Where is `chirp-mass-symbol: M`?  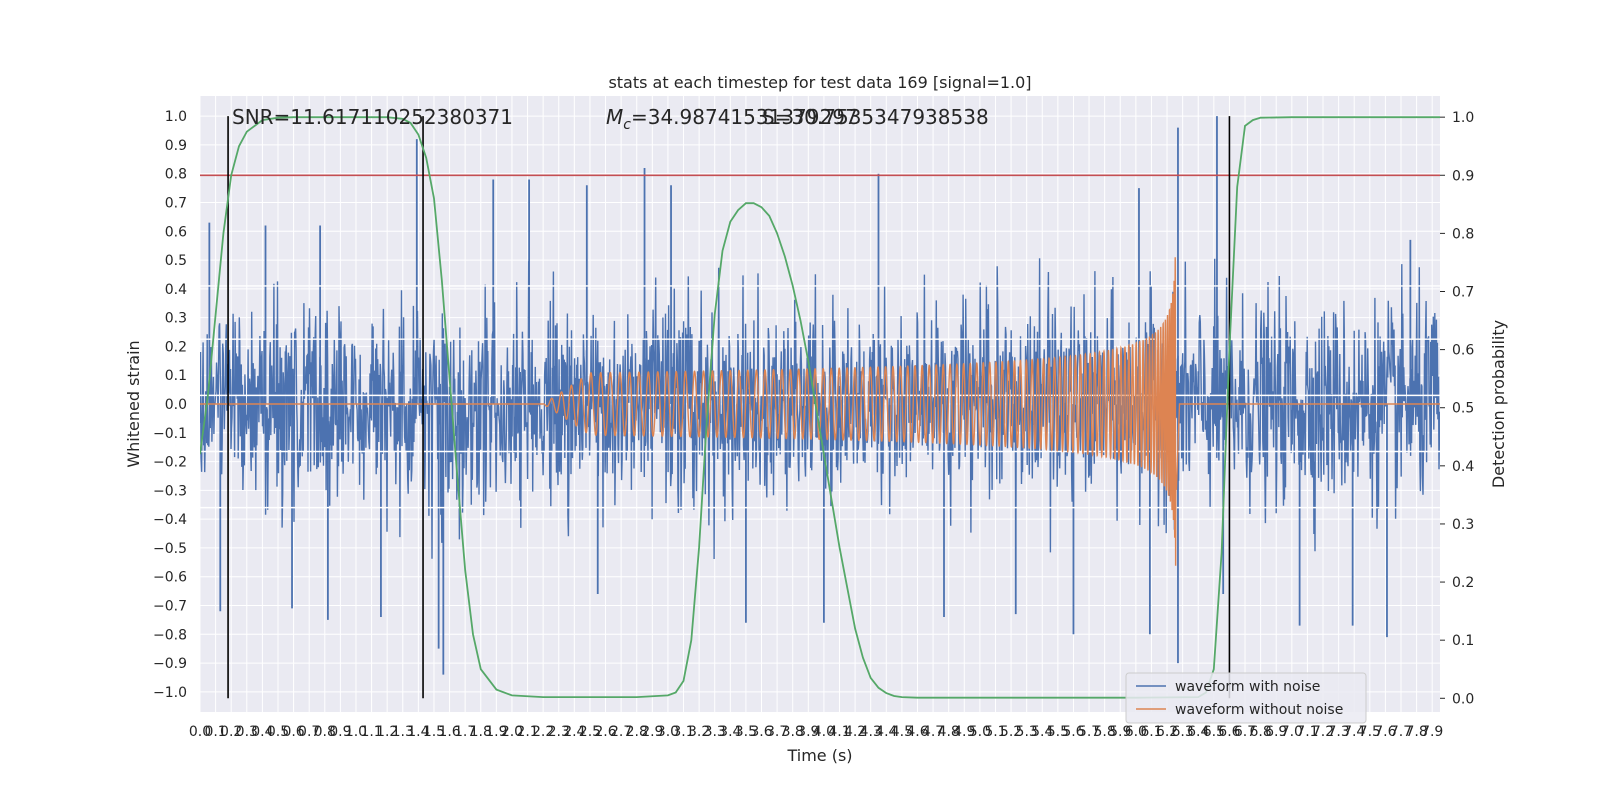 chirp-mass-symbol: M is located at coordinates (614, 117).